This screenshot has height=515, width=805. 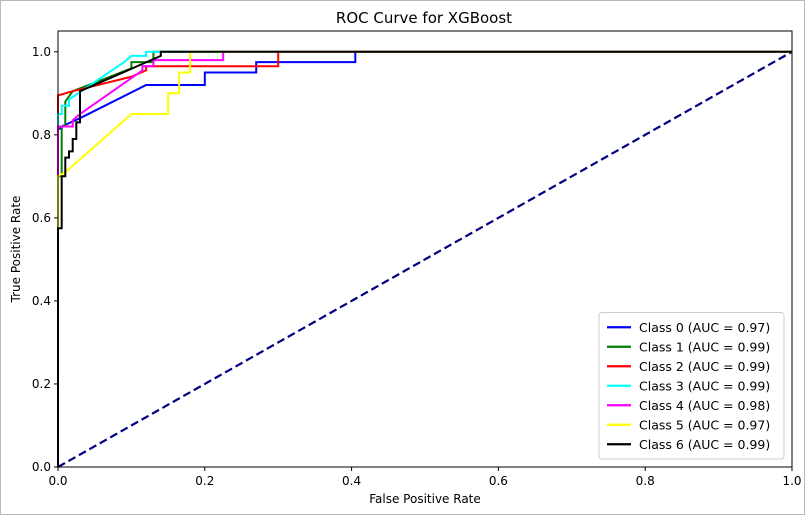 I want to click on y-tick-label: 0.2, so click(x=41, y=384).